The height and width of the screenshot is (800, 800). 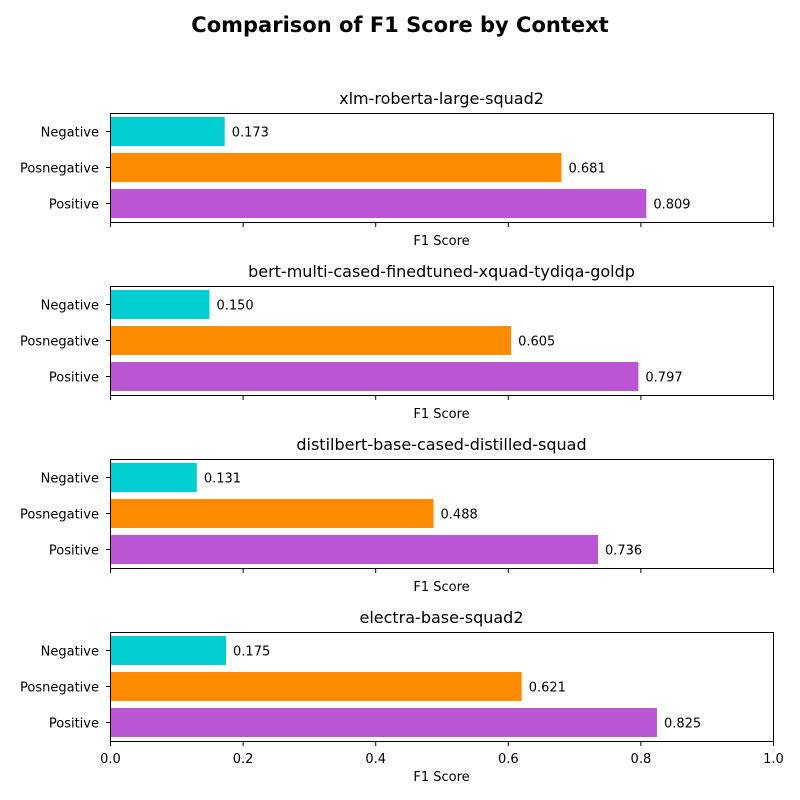 What do you see at coordinates (375, 759) in the screenshot?
I see `x-tick-label: 0.4` at bounding box center [375, 759].